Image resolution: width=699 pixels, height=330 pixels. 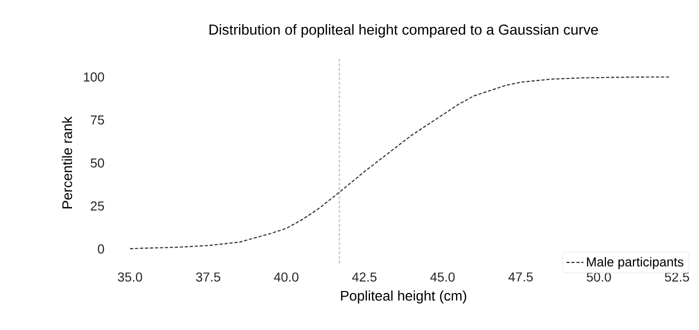 What do you see at coordinates (101, 249) in the screenshot?
I see `y-tick-label: 0` at bounding box center [101, 249].